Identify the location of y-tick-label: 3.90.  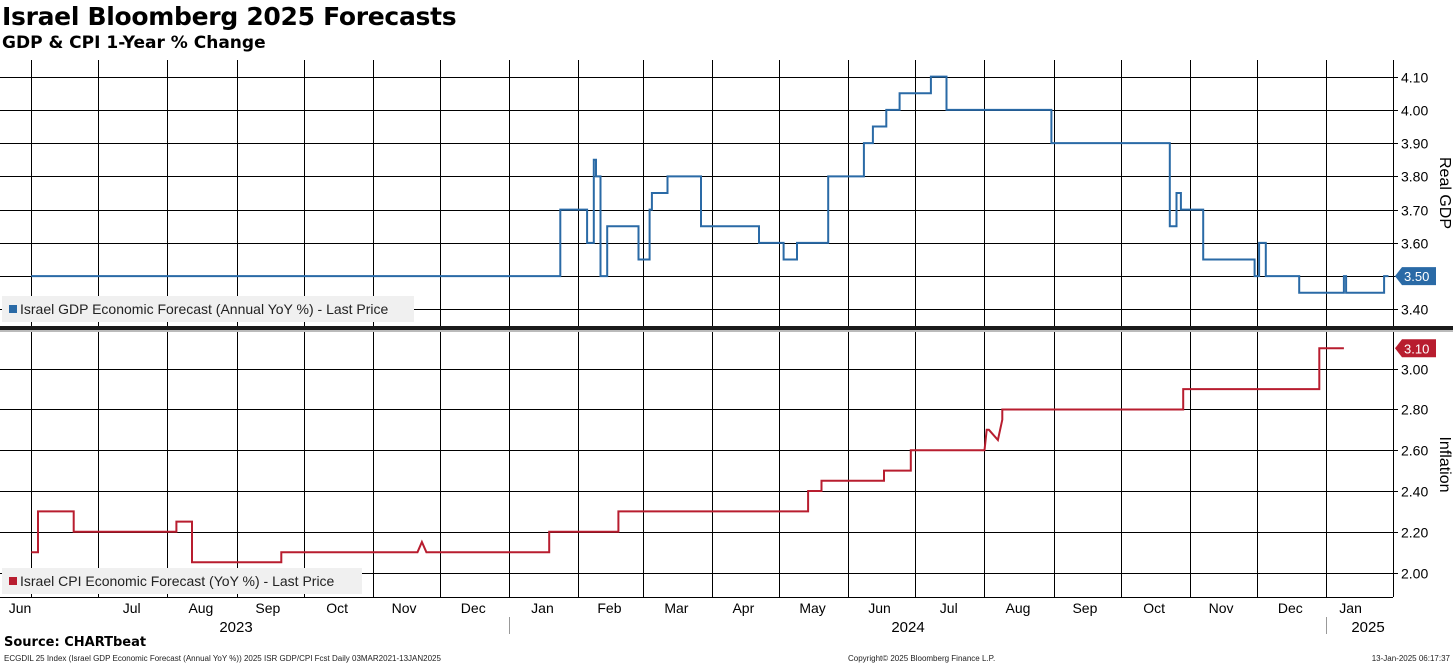
(1414, 144).